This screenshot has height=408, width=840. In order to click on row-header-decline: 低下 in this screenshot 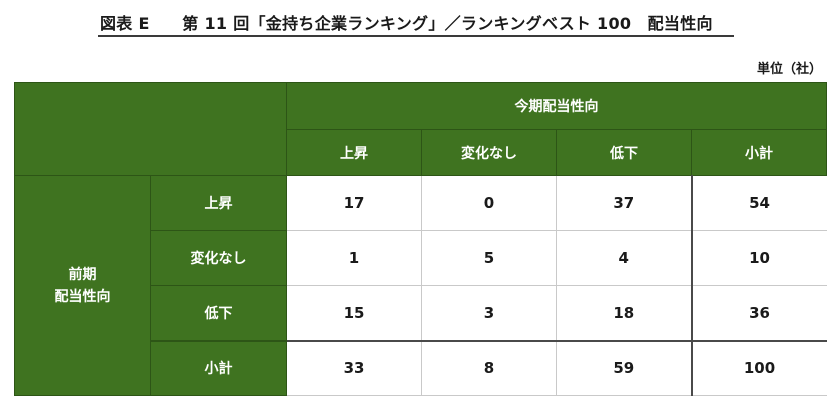, I will do `click(218, 313)`.